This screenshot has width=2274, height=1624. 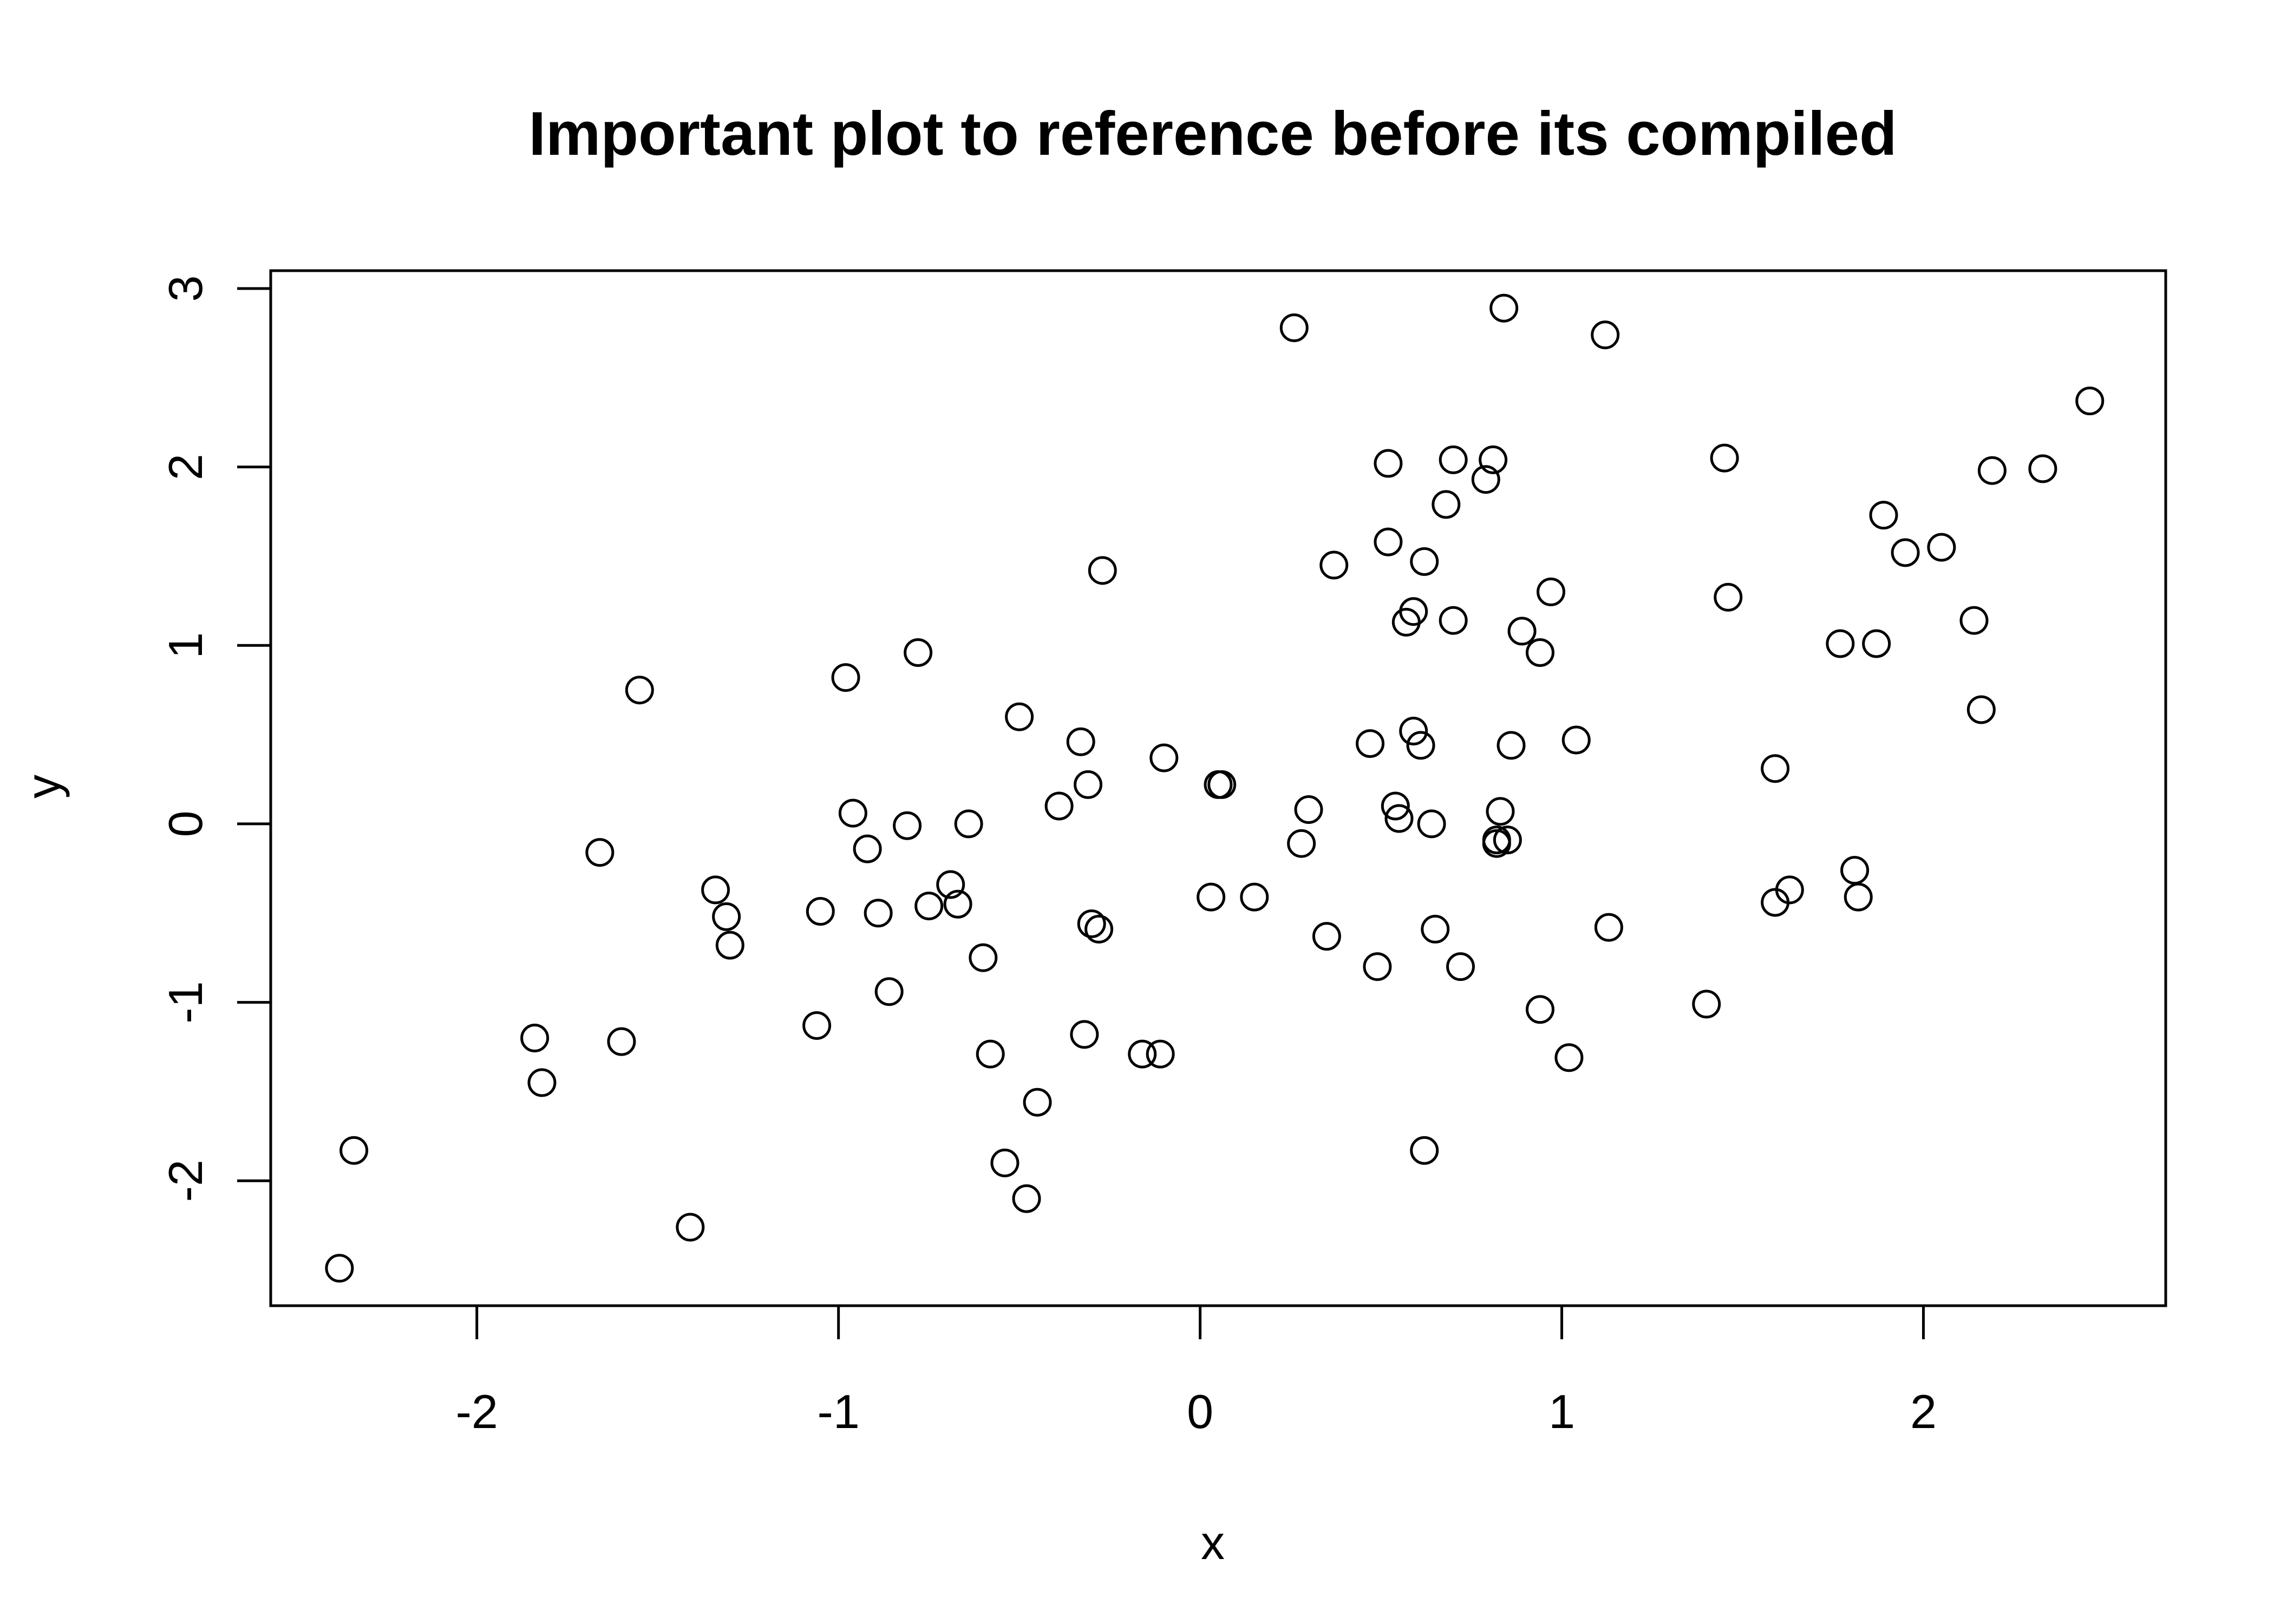 What do you see at coordinates (186, 645) in the screenshot?
I see `y-tick-label: 1` at bounding box center [186, 645].